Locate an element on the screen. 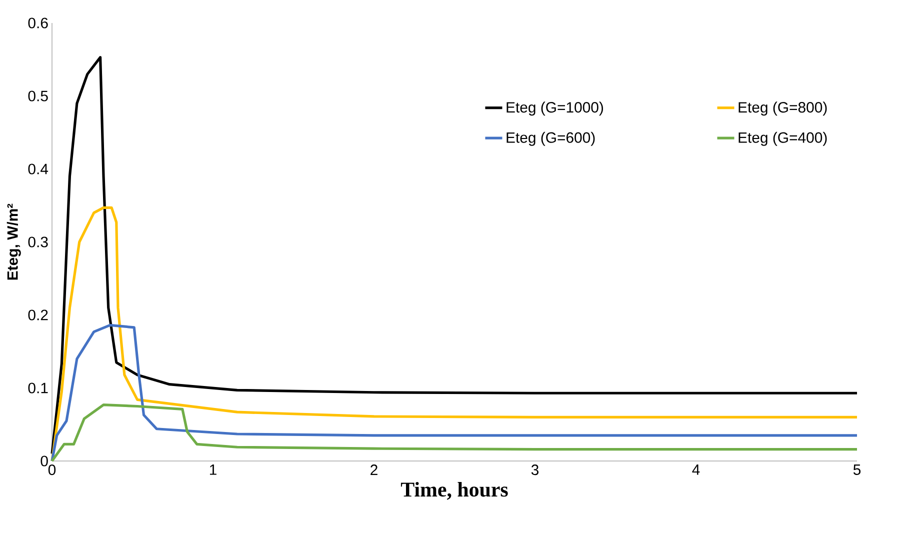 The width and height of the screenshot is (906, 543). x-axis-title: Time, hours is located at coordinates (454, 491).